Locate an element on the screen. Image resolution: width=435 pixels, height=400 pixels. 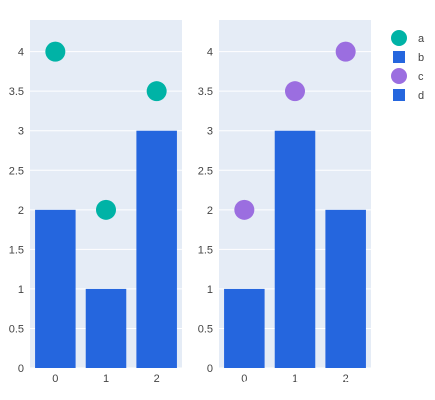
legend-label: d is located at coordinates (421, 96).